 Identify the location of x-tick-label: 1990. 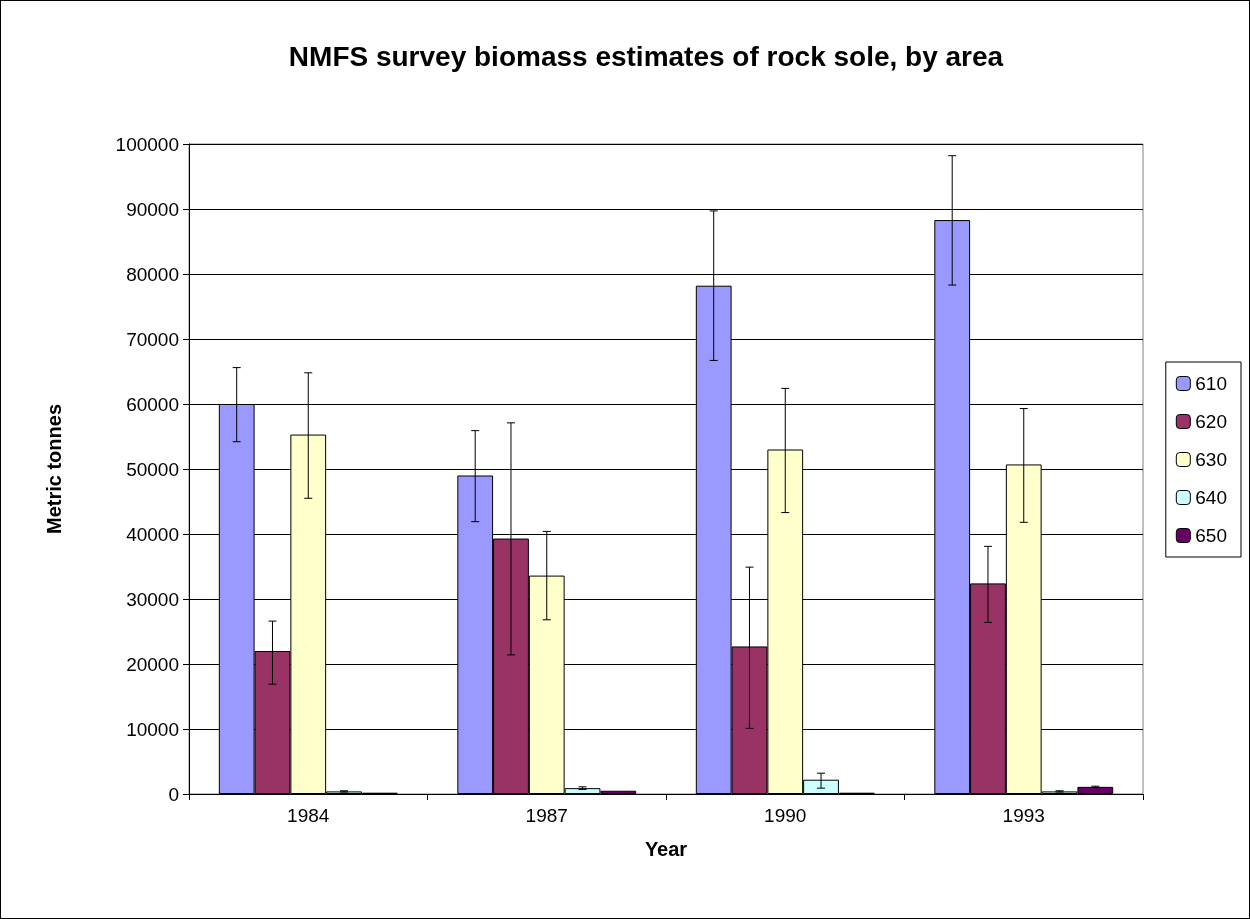
(785, 815).